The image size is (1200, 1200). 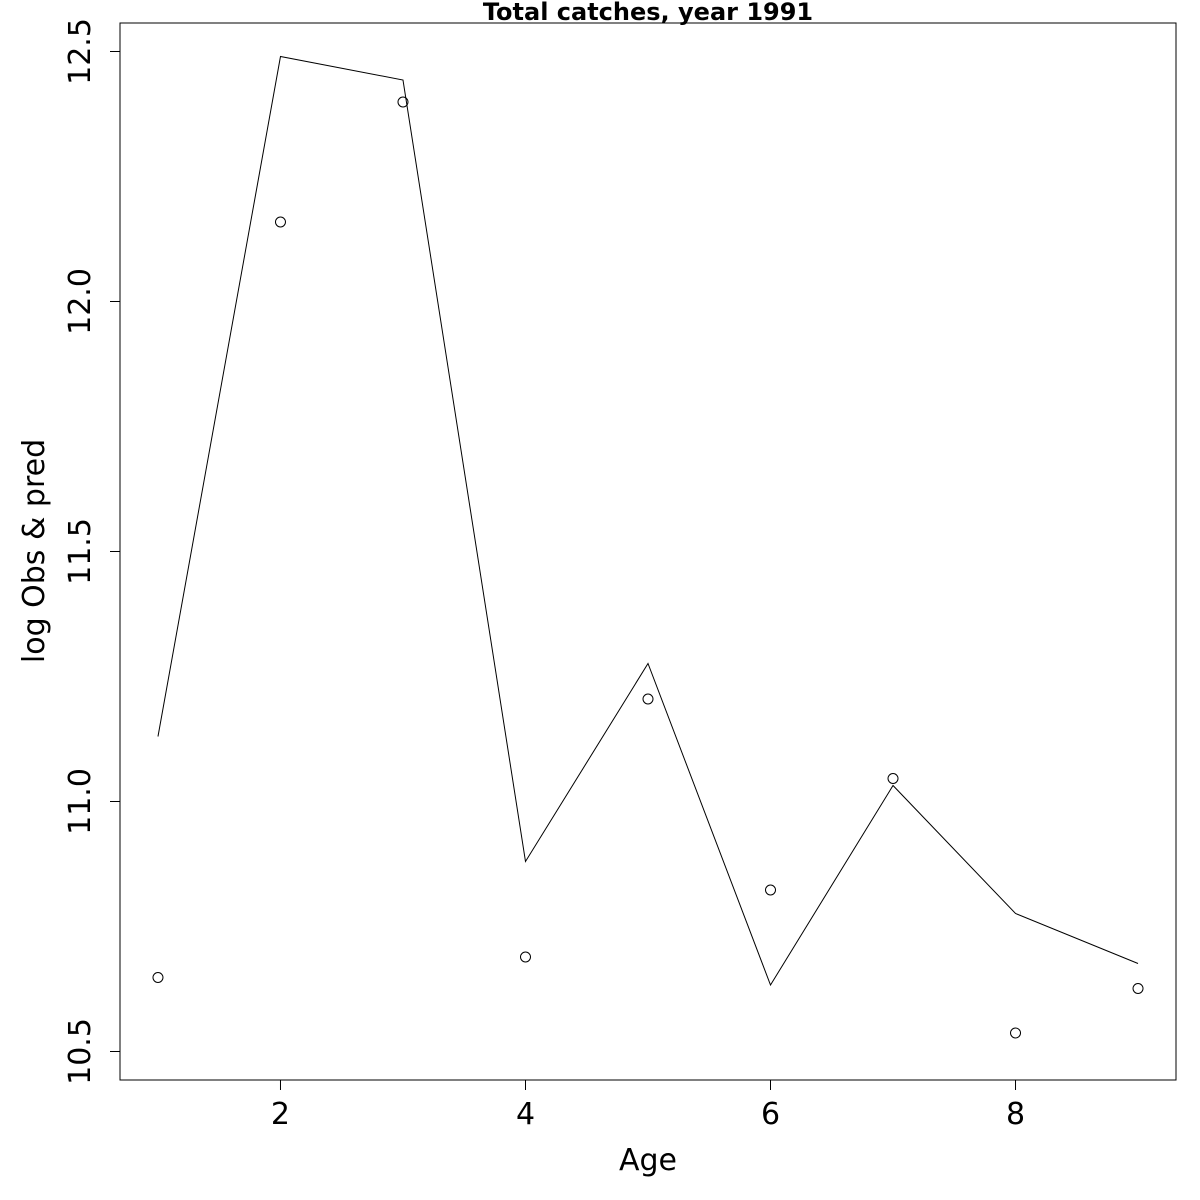 I want to click on x-axis-label: Age, so click(x=648, y=1160).